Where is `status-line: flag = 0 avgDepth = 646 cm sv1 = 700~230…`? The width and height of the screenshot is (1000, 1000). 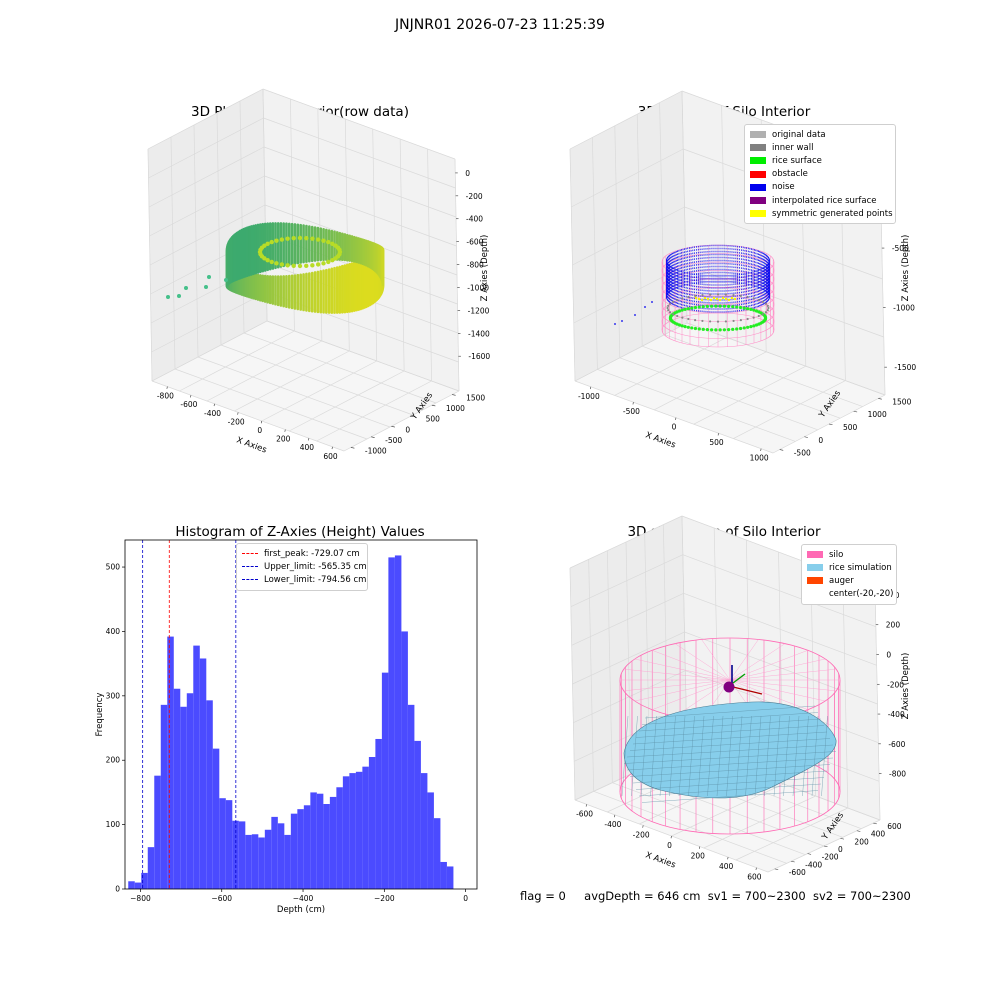 status-line: flag = 0 avgDepth = 646 cm sv1 = 700~230… is located at coordinates (715, 896).